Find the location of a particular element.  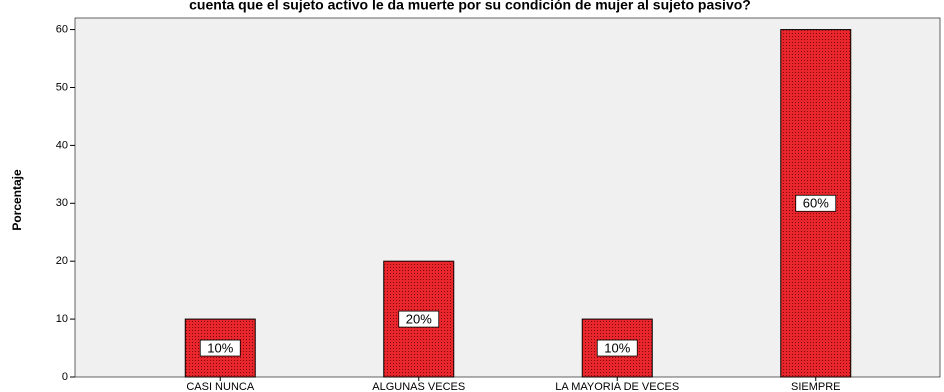

y-tick-label: 60 is located at coordinates (62, 29).